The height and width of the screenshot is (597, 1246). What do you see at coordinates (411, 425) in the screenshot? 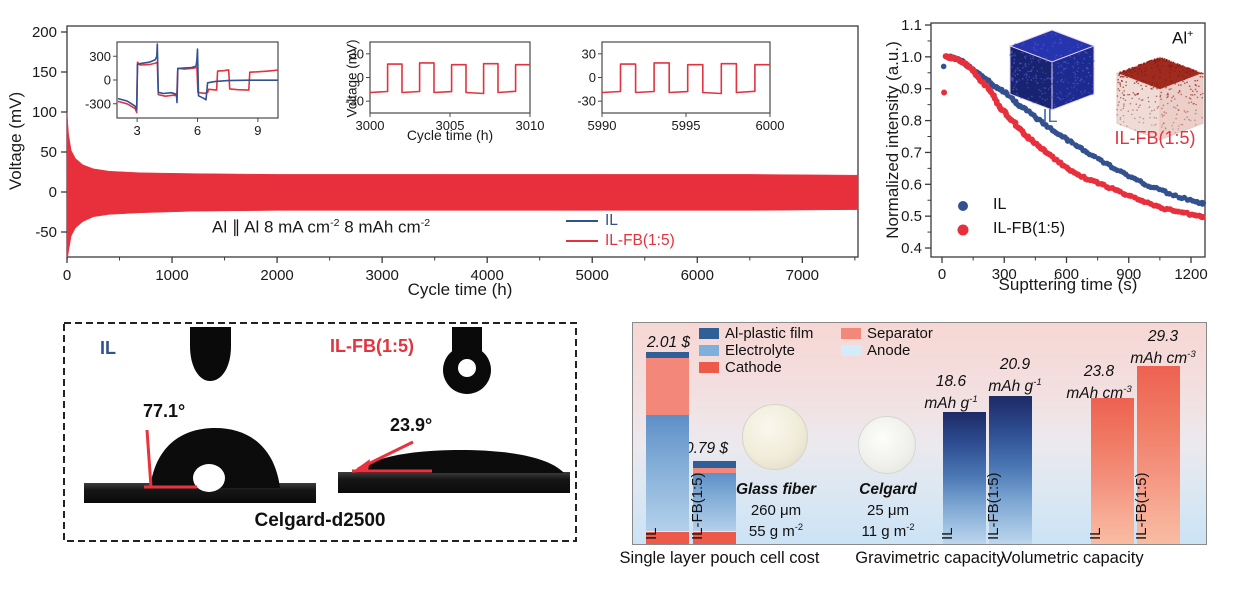
I see `contact-angle-value-ilfb: 23.9°` at bounding box center [411, 425].